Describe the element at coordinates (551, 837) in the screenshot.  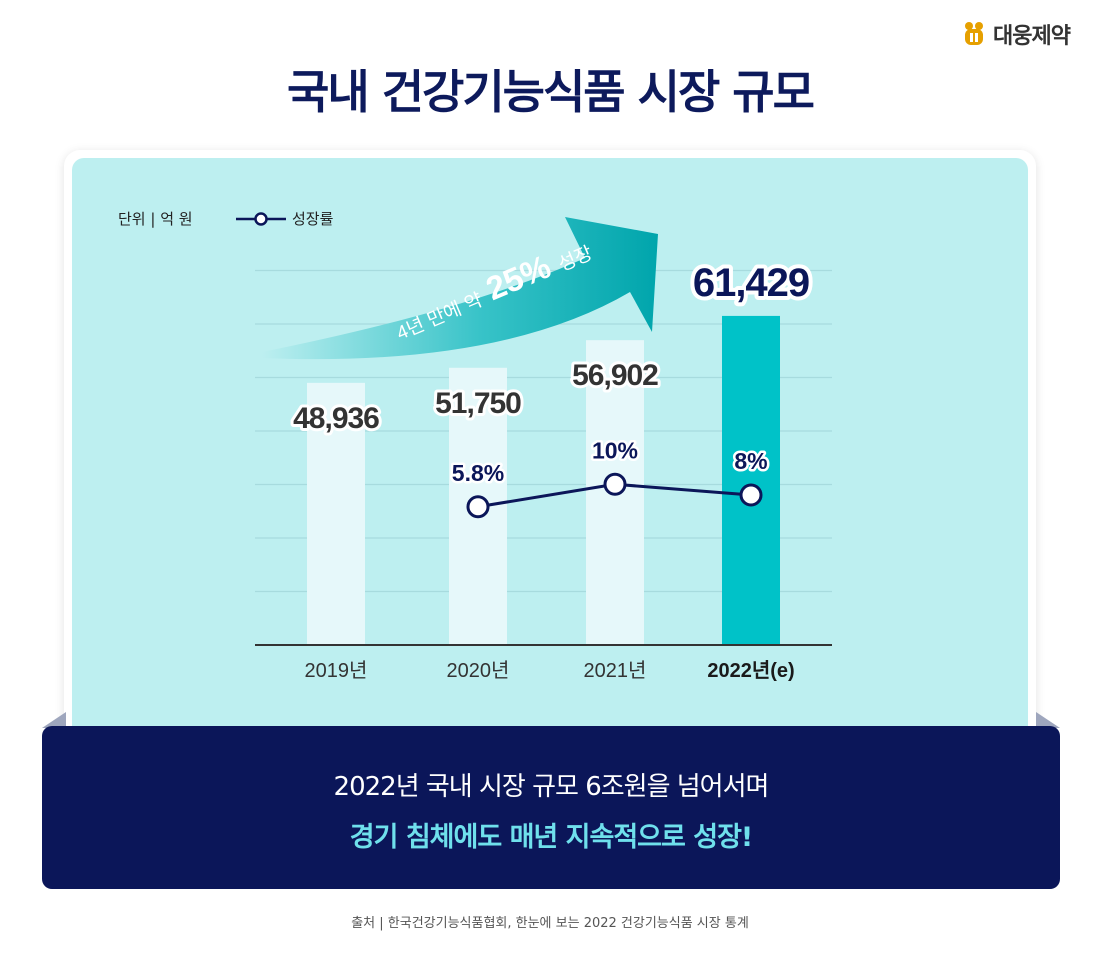
I see `banner-line-2: 경기 침체에도 매년 지속적으로 성장!` at that location.